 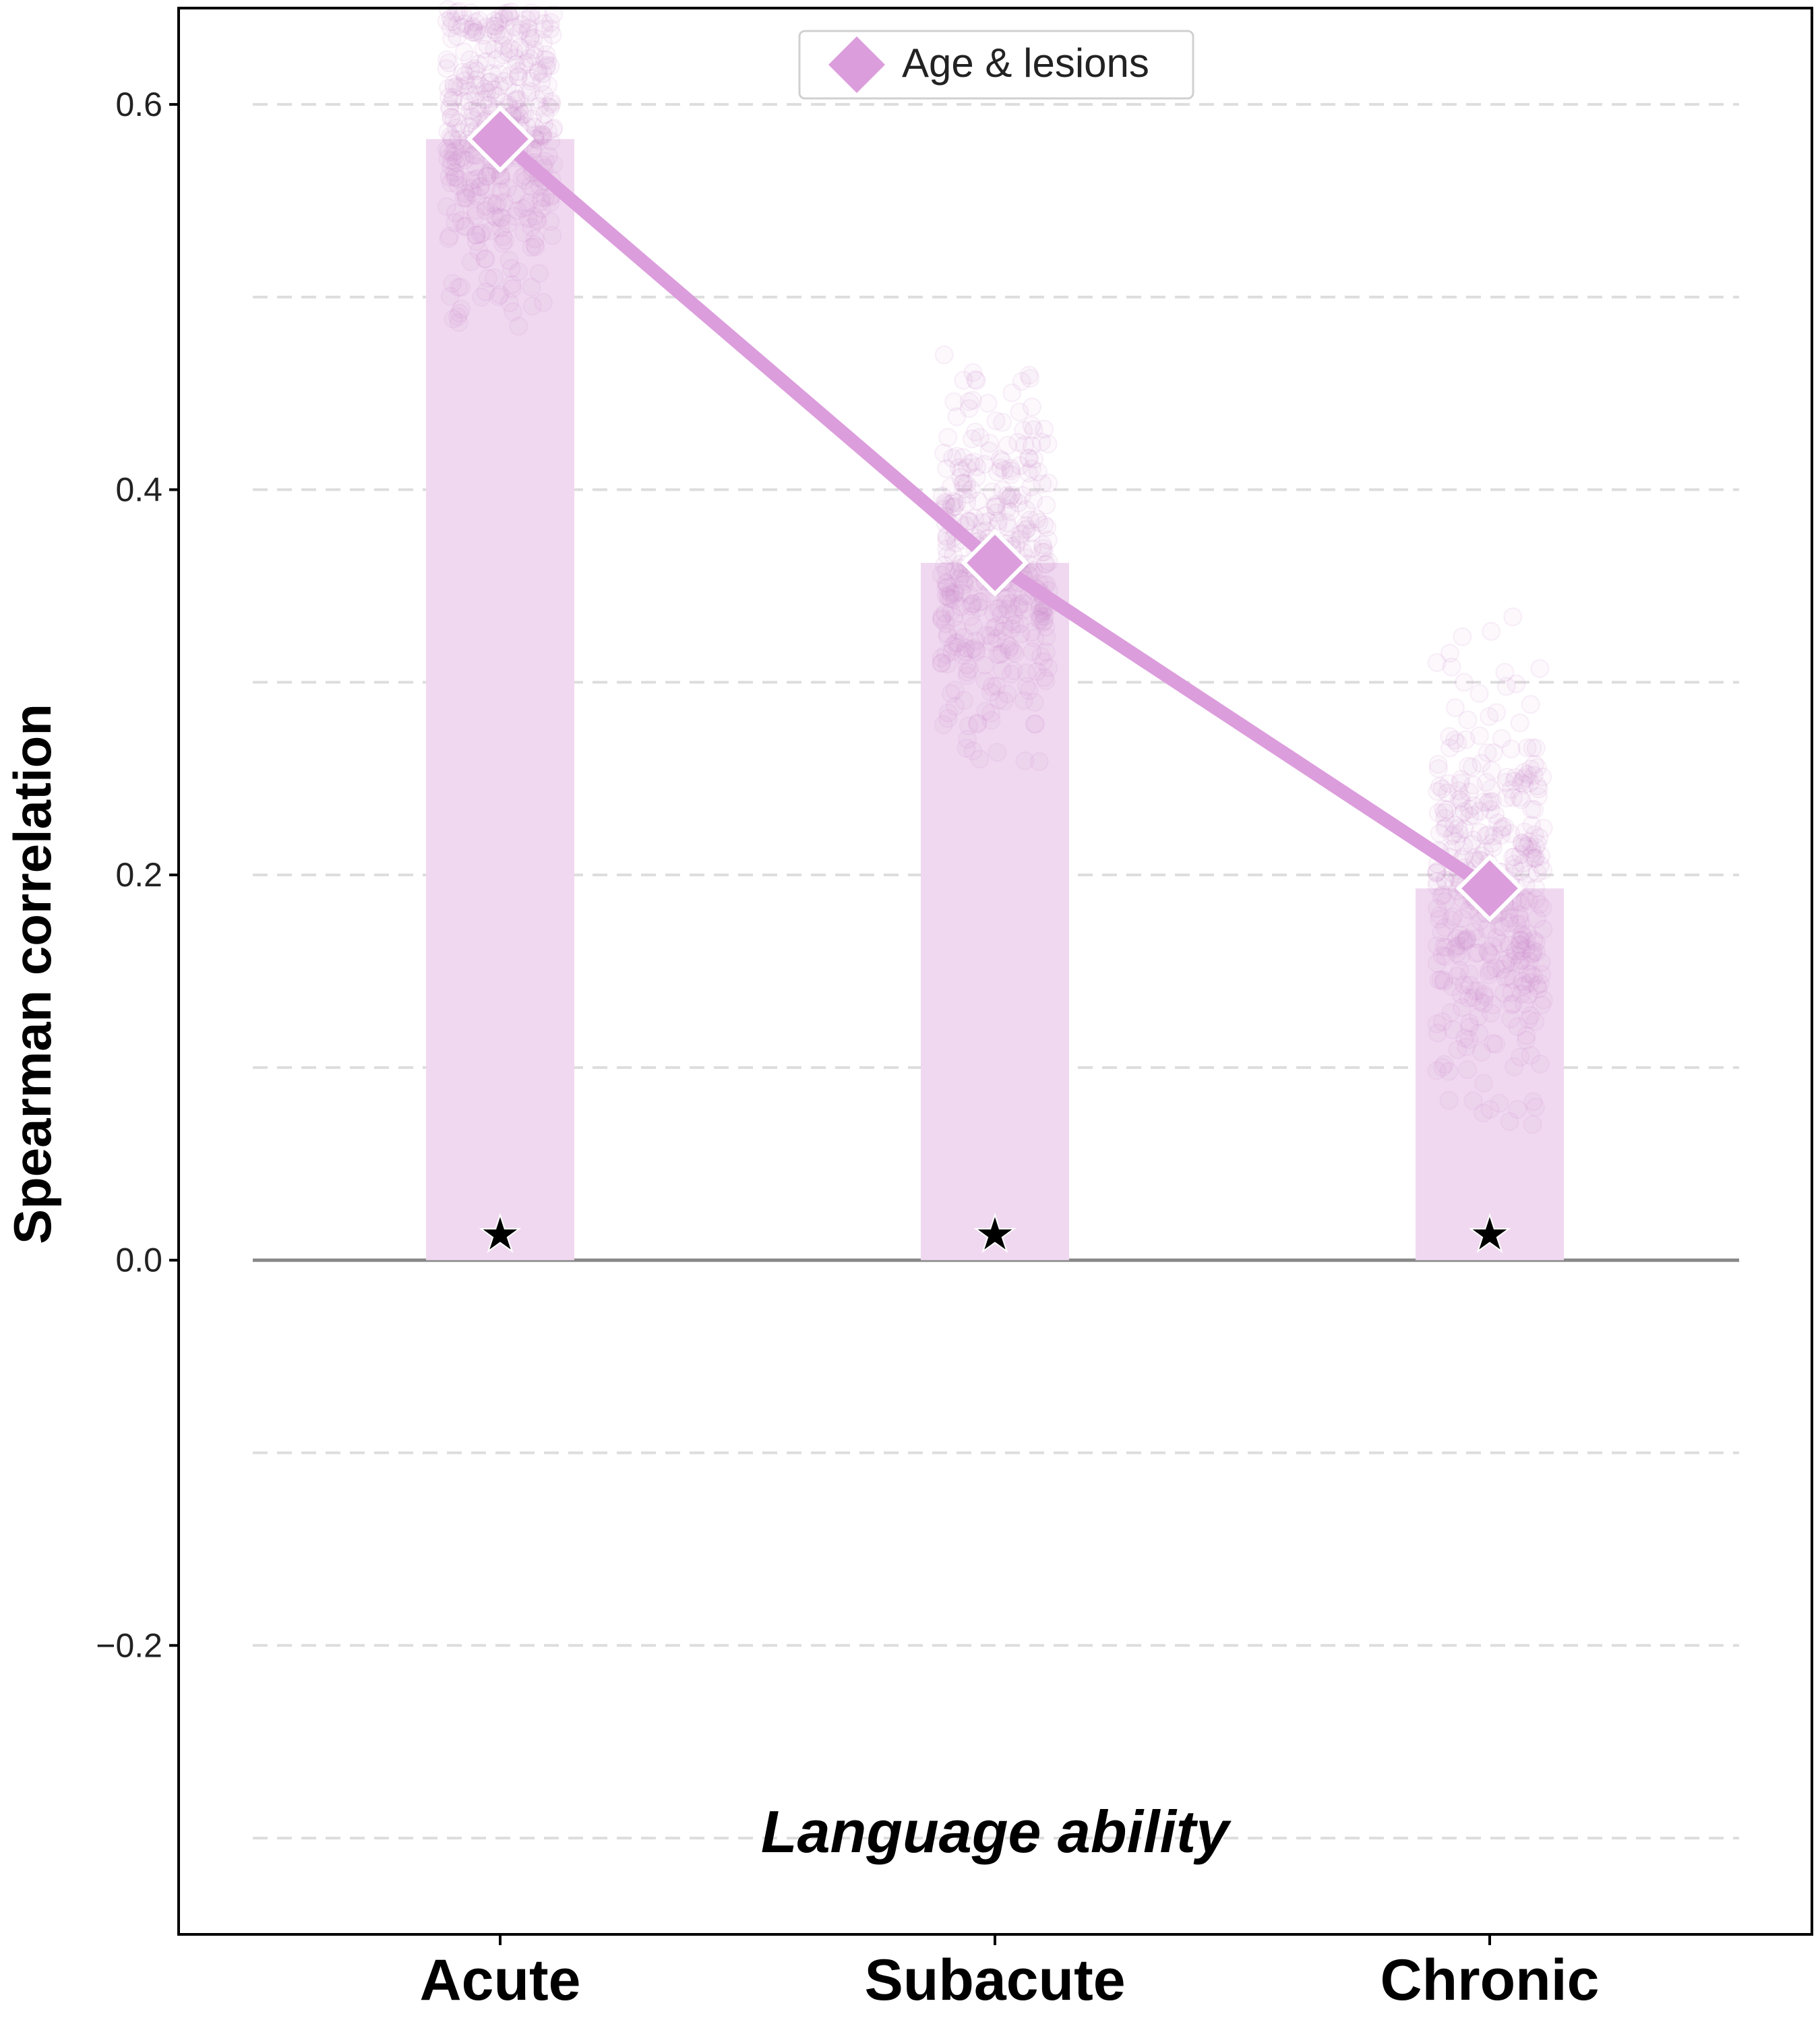 I want to click on legend: Age & lesions, so click(x=996, y=65).